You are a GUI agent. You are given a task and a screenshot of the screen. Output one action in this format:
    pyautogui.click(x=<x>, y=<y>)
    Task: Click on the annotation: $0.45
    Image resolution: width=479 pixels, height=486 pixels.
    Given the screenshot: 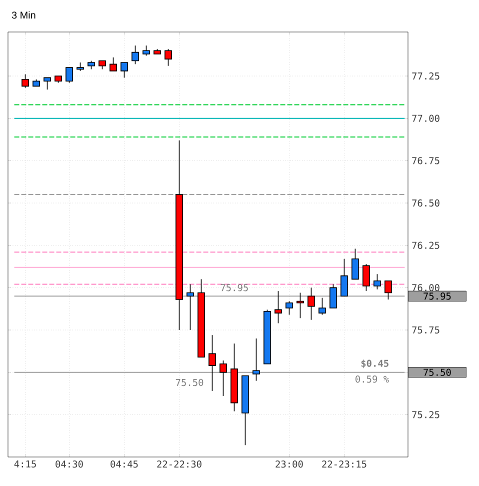 What is the action you would take?
    pyautogui.click(x=374, y=364)
    